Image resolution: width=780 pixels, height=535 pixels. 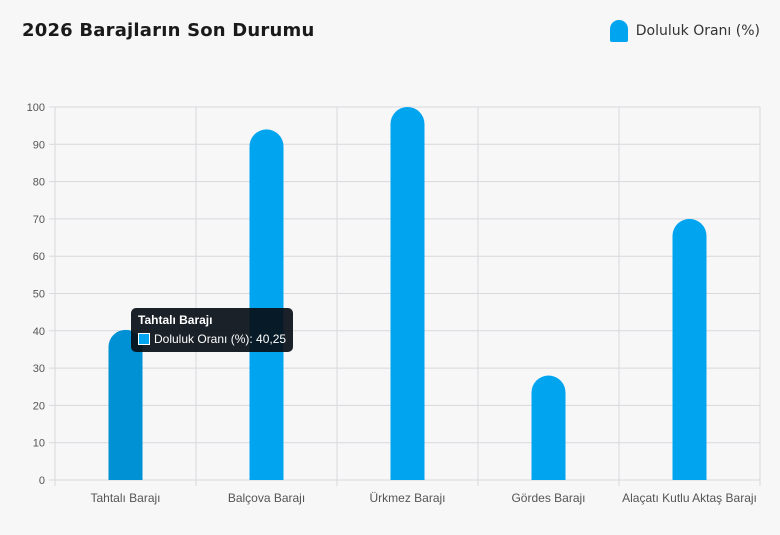 What do you see at coordinates (697, 31) in the screenshot?
I see `legend-label: Doluluk Oranı (%)` at bounding box center [697, 31].